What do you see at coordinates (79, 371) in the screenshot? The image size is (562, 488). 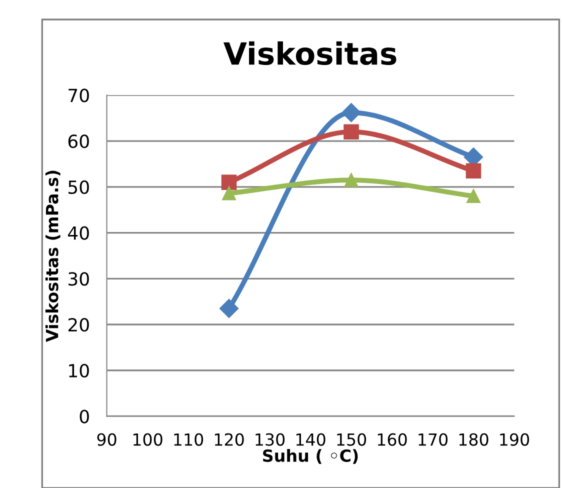 I see `y-tick-label: 10` at bounding box center [79, 371].